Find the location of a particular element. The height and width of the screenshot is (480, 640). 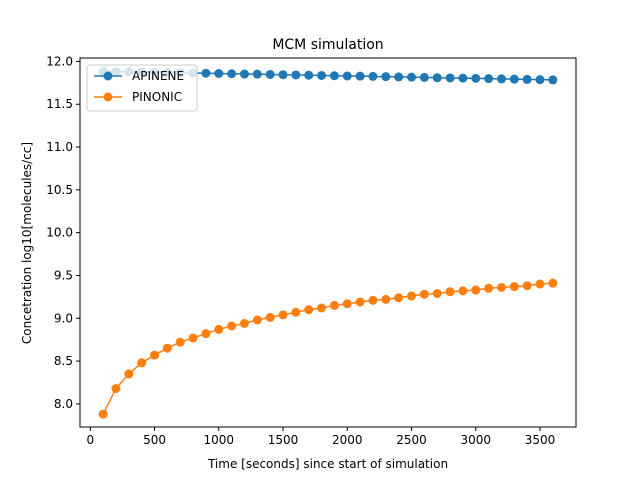

x-tick-label: 3000 is located at coordinates (475, 440).